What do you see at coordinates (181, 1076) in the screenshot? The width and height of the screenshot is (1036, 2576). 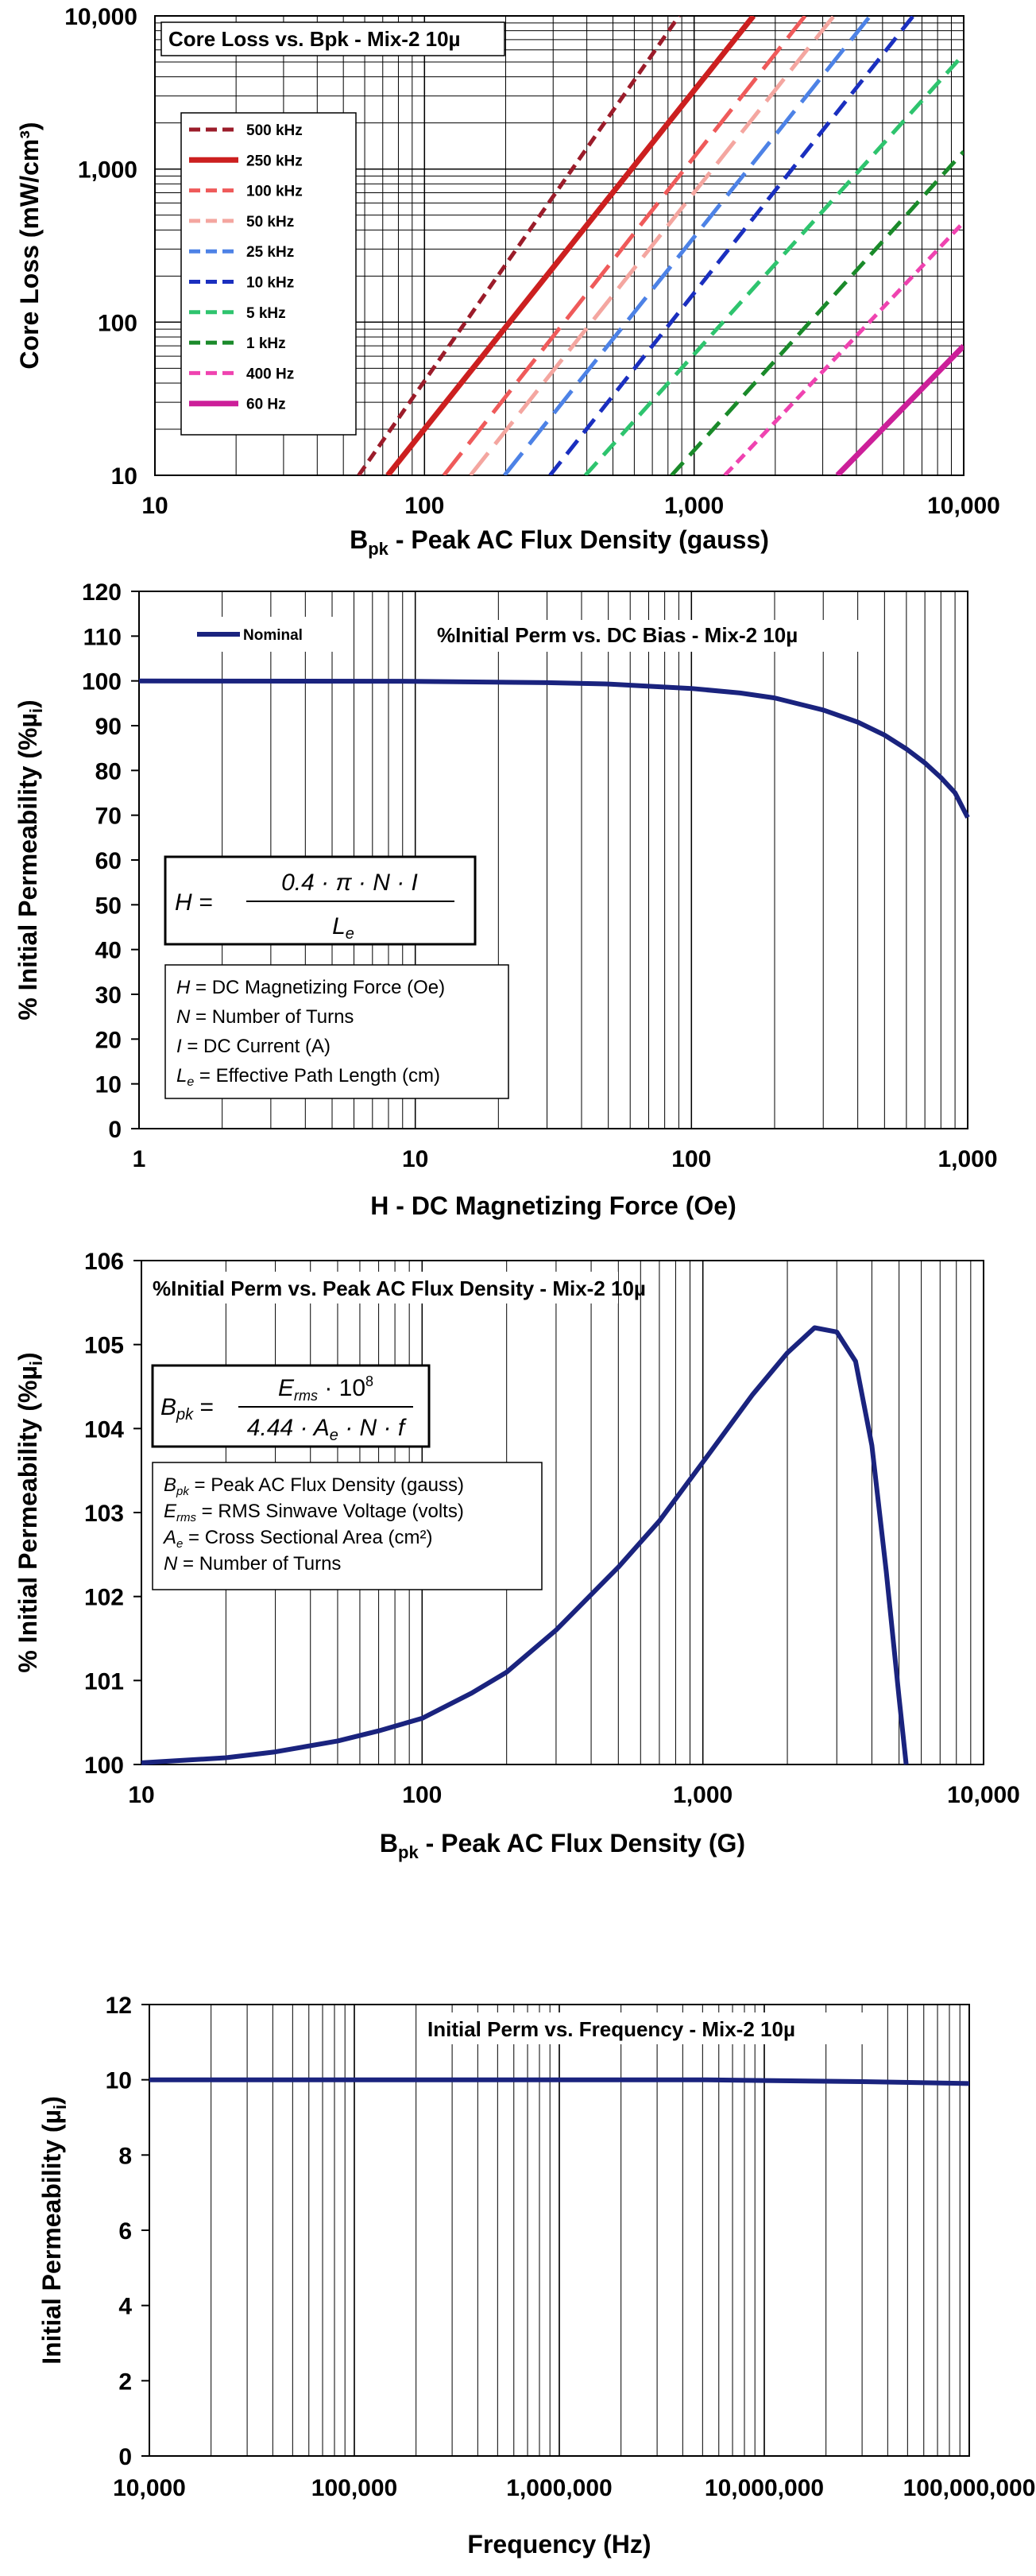 I see `definition-symbol: L` at bounding box center [181, 1076].